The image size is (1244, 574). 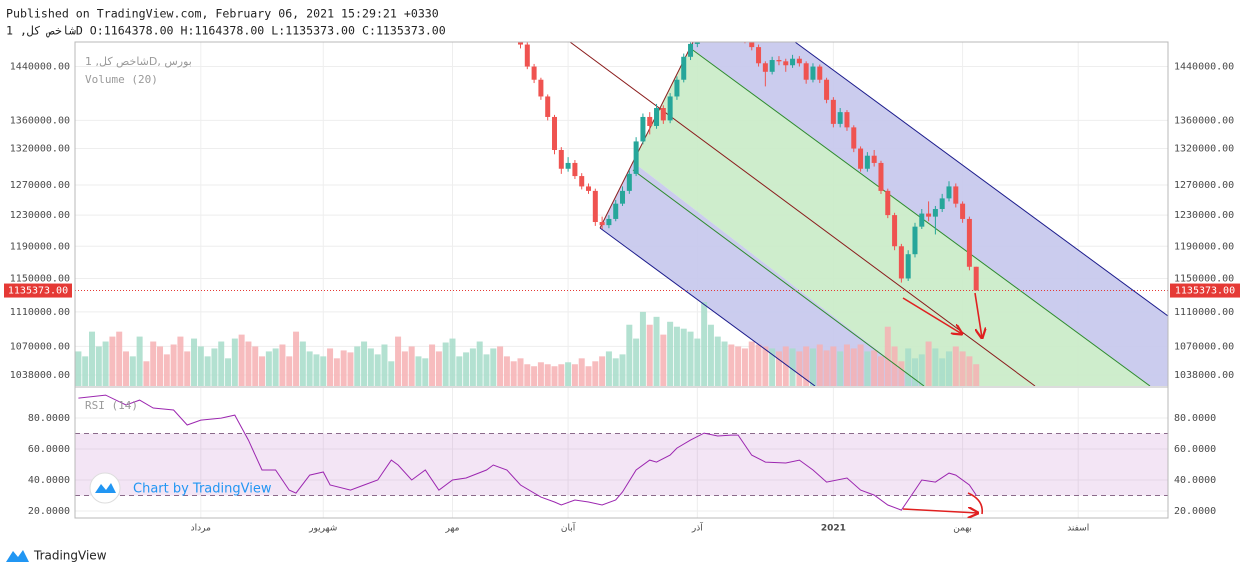 What do you see at coordinates (1204, 120) in the screenshot?
I see `y-tick-label: 1360000.00` at bounding box center [1204, 120].